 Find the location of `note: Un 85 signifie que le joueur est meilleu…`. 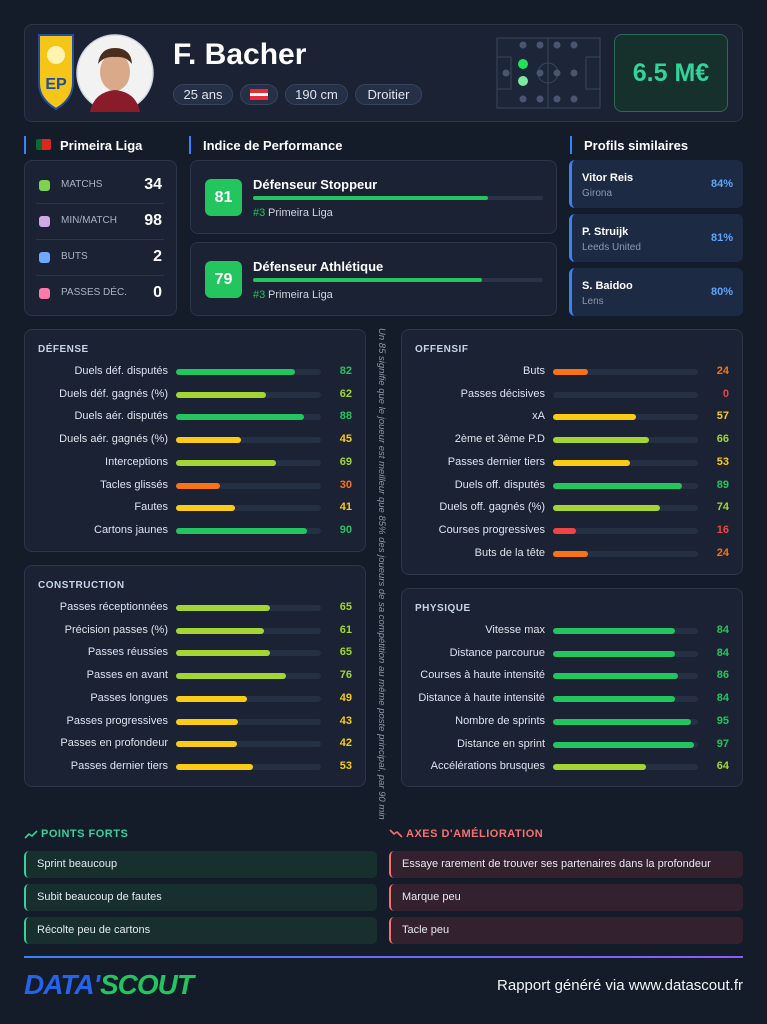

note: Un 85 signifie que le joueur est meilleu… is located at coordinates (381, 574).